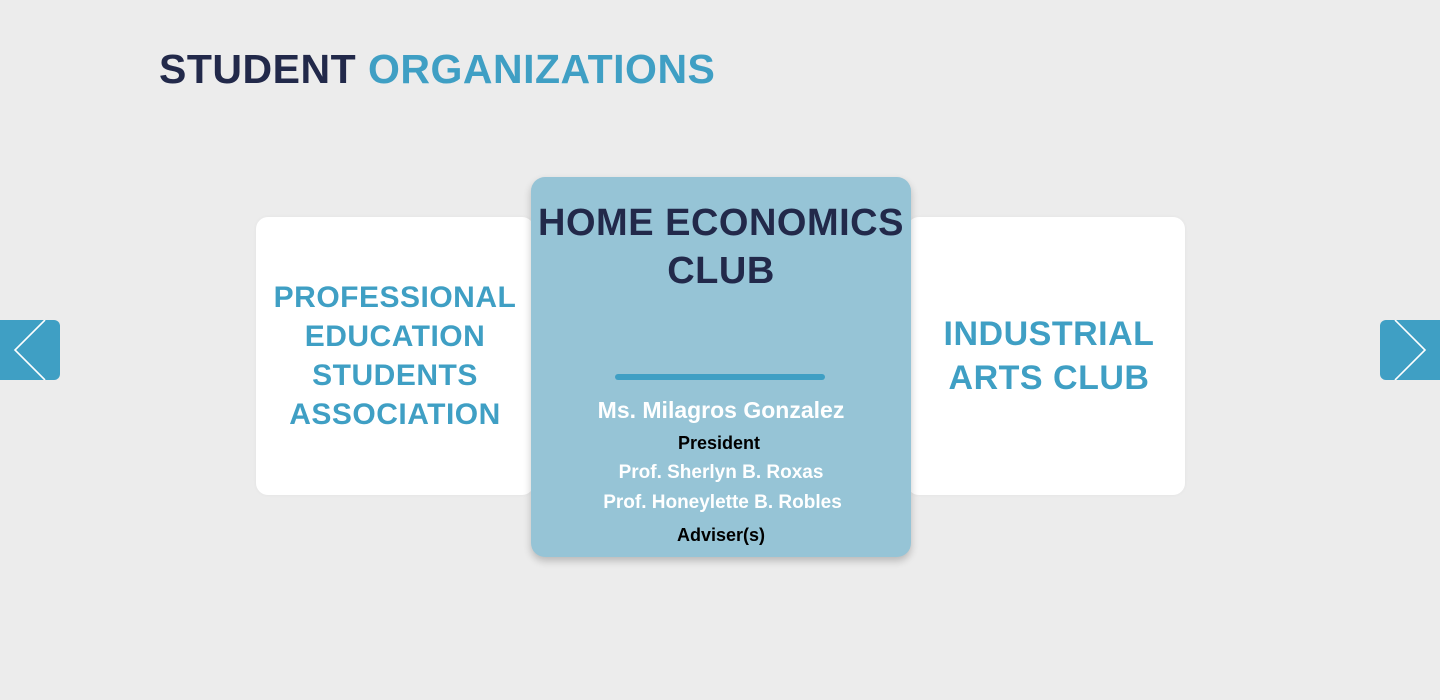  What do you see at coordinates (721, 472) in the screenshot?
I see `adviser-name: Prof. Sherlyn B. Roxas` at bounding box center [721, 472].